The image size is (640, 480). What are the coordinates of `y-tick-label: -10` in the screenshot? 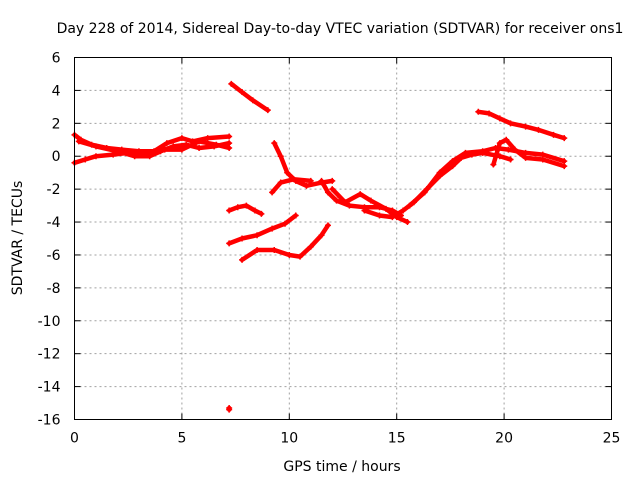 It's located at (49, 322).